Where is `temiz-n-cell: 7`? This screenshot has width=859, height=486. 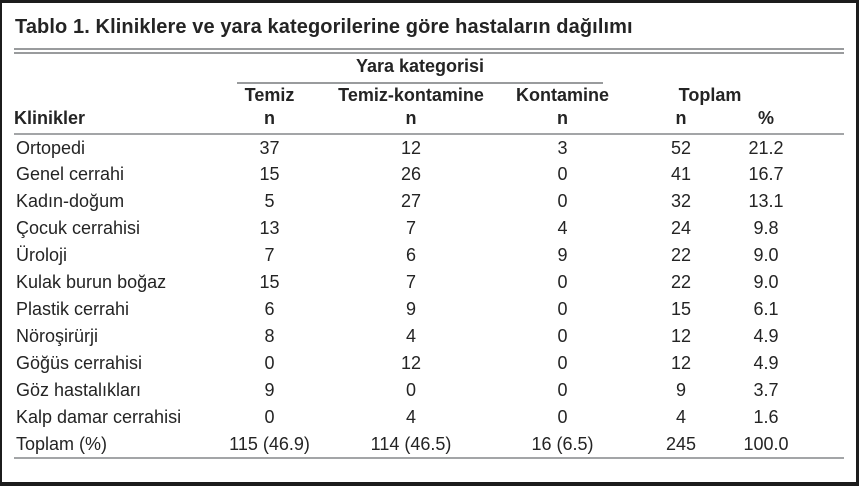 temiz-n-cell: 7 is located at coordinates (269, 255).